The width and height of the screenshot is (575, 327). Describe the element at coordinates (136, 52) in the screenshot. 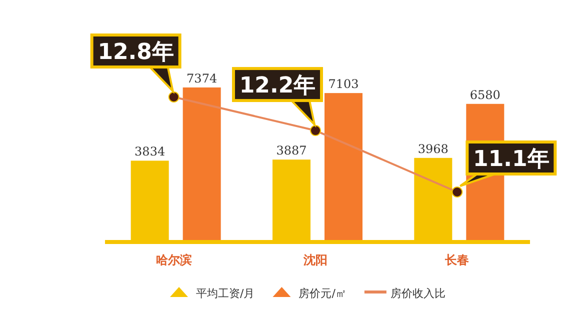

I see `data-label: 12.8年` at that location.